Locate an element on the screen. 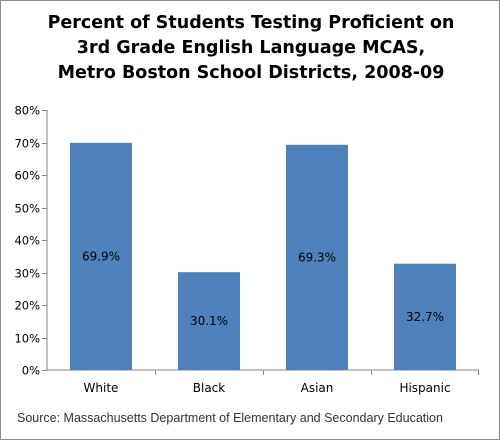 This screenshot has width=500, height=440. bar-data-label: 69.3% is located at coordinates (317, 257).